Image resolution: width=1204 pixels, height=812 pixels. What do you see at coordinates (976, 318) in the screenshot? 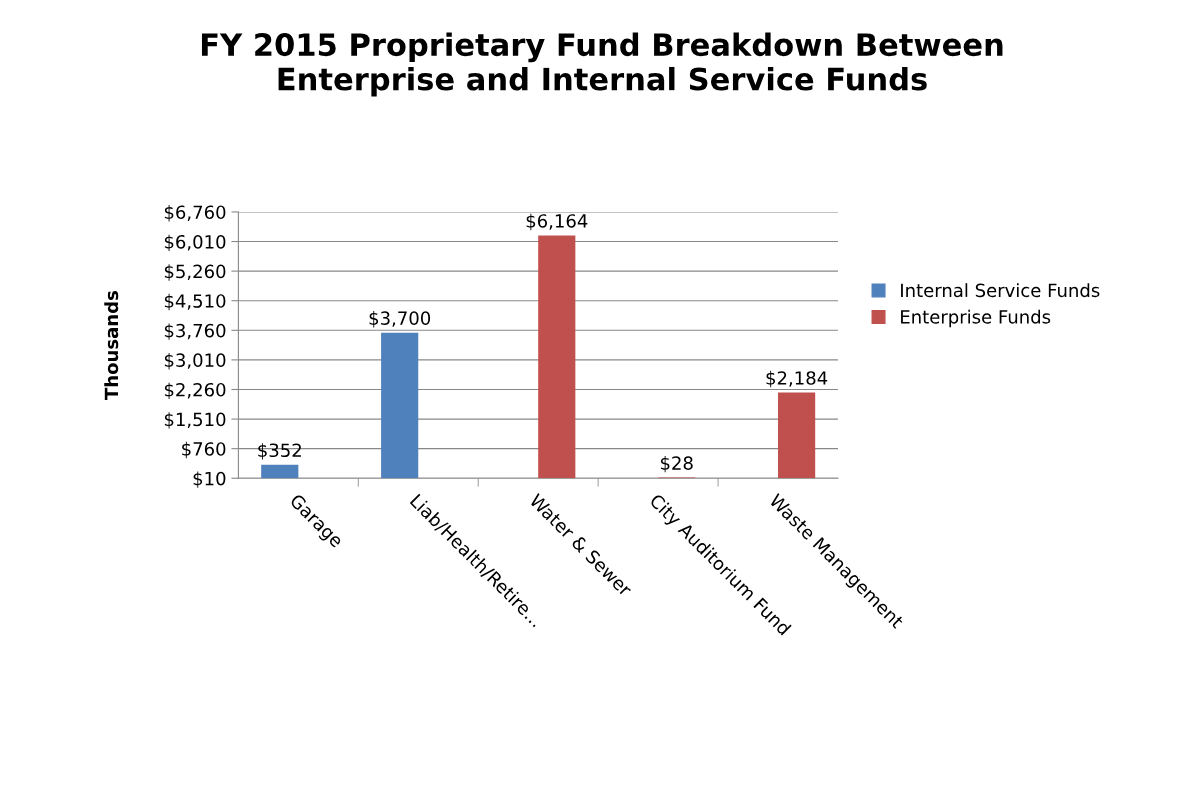
I see `legend-label: Enterprise Funds` at bounding box center [976, 318].